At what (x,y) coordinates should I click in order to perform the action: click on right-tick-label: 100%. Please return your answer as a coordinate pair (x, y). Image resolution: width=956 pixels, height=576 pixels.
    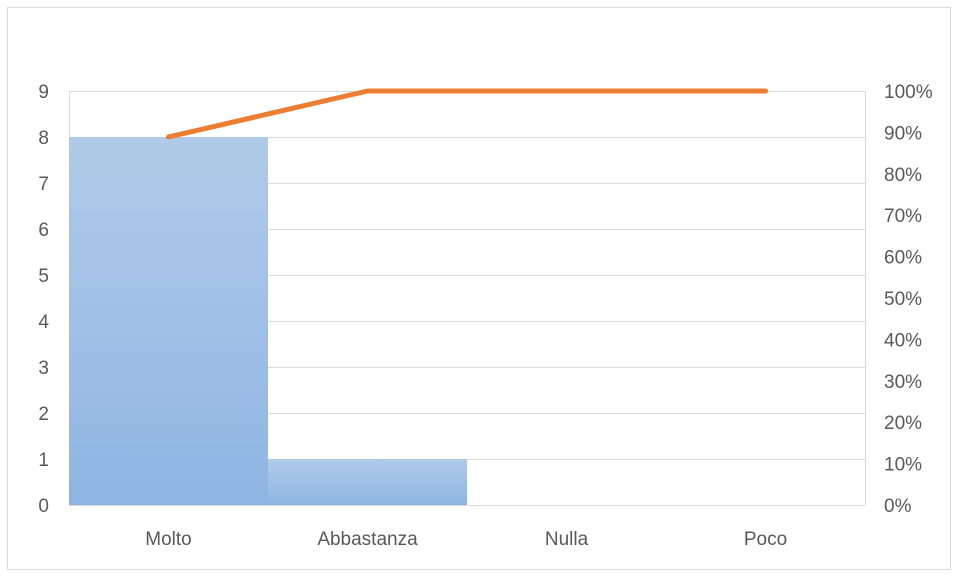
    Looking at the image, I should click on (908, 92).